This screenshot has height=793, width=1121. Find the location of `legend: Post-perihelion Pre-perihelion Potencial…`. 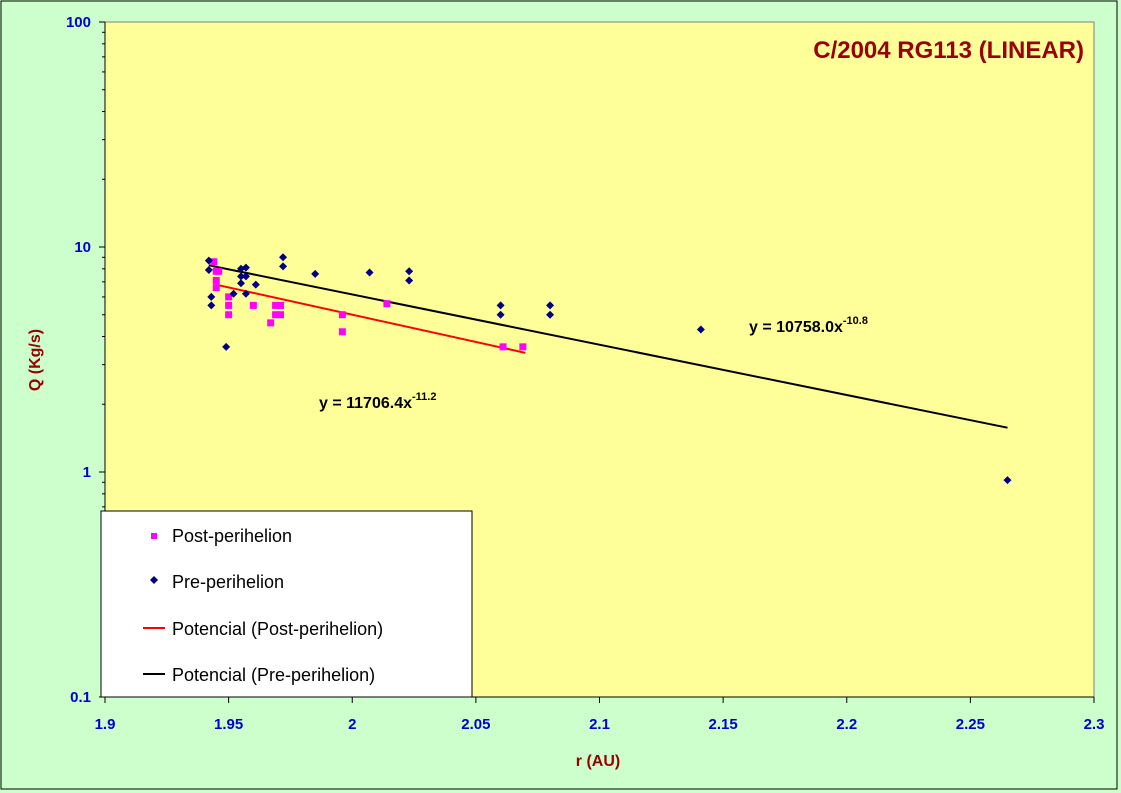

legend: Post-perihelion Pre-perihelion Potencial… is located at coordinates (286, 604).